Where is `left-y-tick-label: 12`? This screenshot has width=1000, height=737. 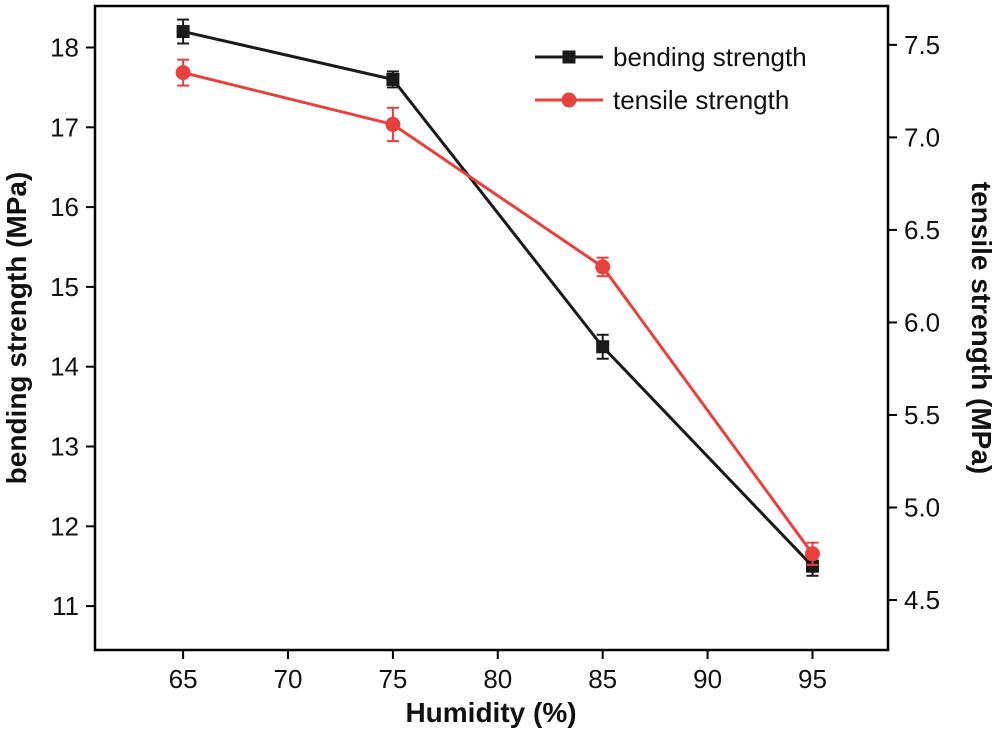 left-y-tick-label: 12 is located at coordinates (64, 526).